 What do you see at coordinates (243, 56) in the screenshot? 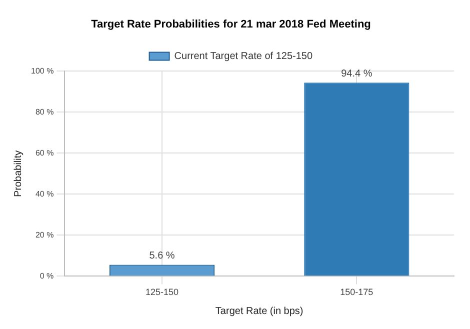
I see `legend-label: Current Target Rate of 125-150` at bounding box center [243, 56].